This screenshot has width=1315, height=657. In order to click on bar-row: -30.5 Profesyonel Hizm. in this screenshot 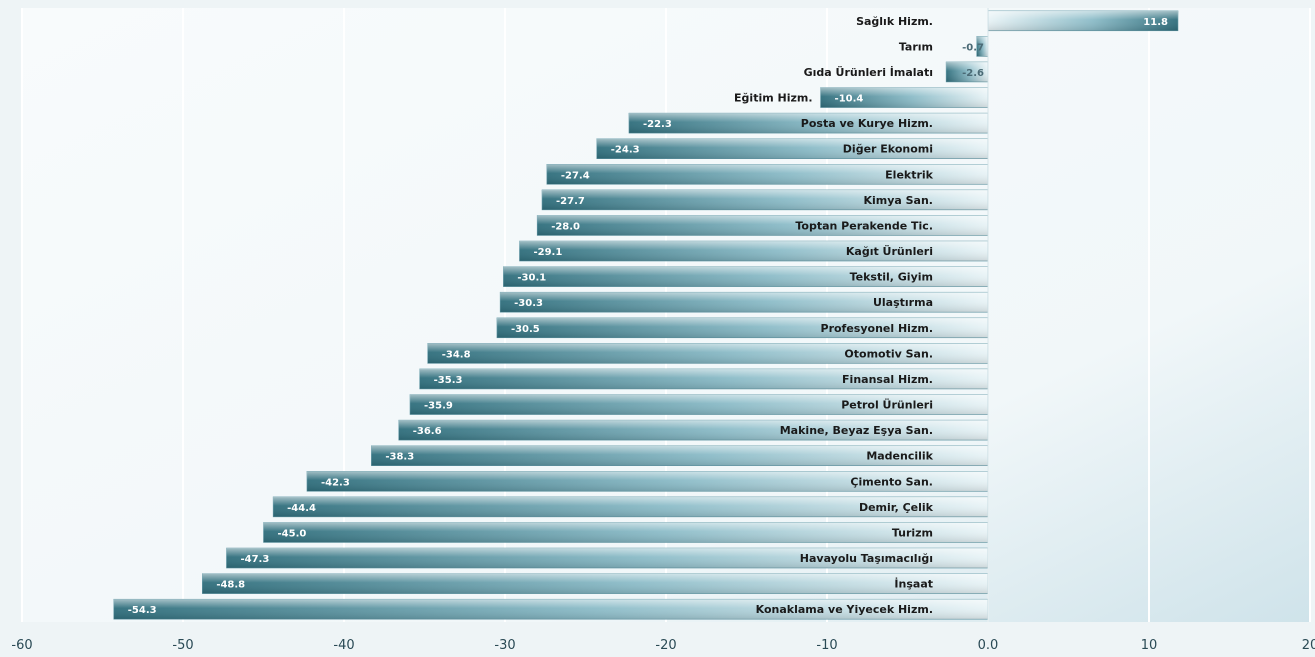, I will do `click(742, 328)`.